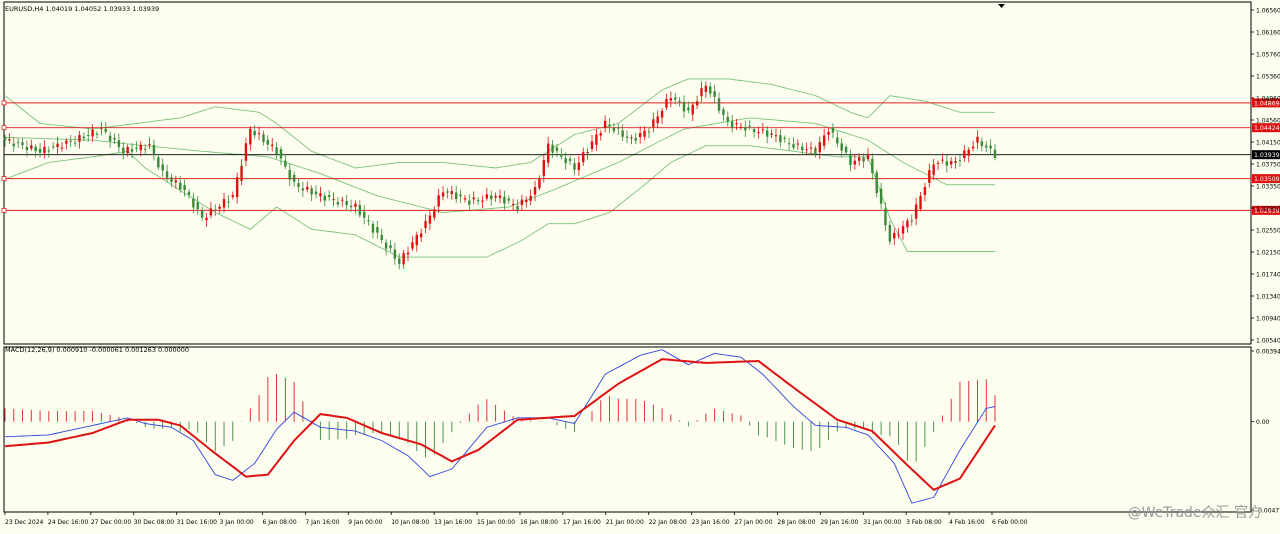  Describe the element at coordinates (1268, 121) in the screenshot. I see `price-axis-label: 1.04560` at that location.